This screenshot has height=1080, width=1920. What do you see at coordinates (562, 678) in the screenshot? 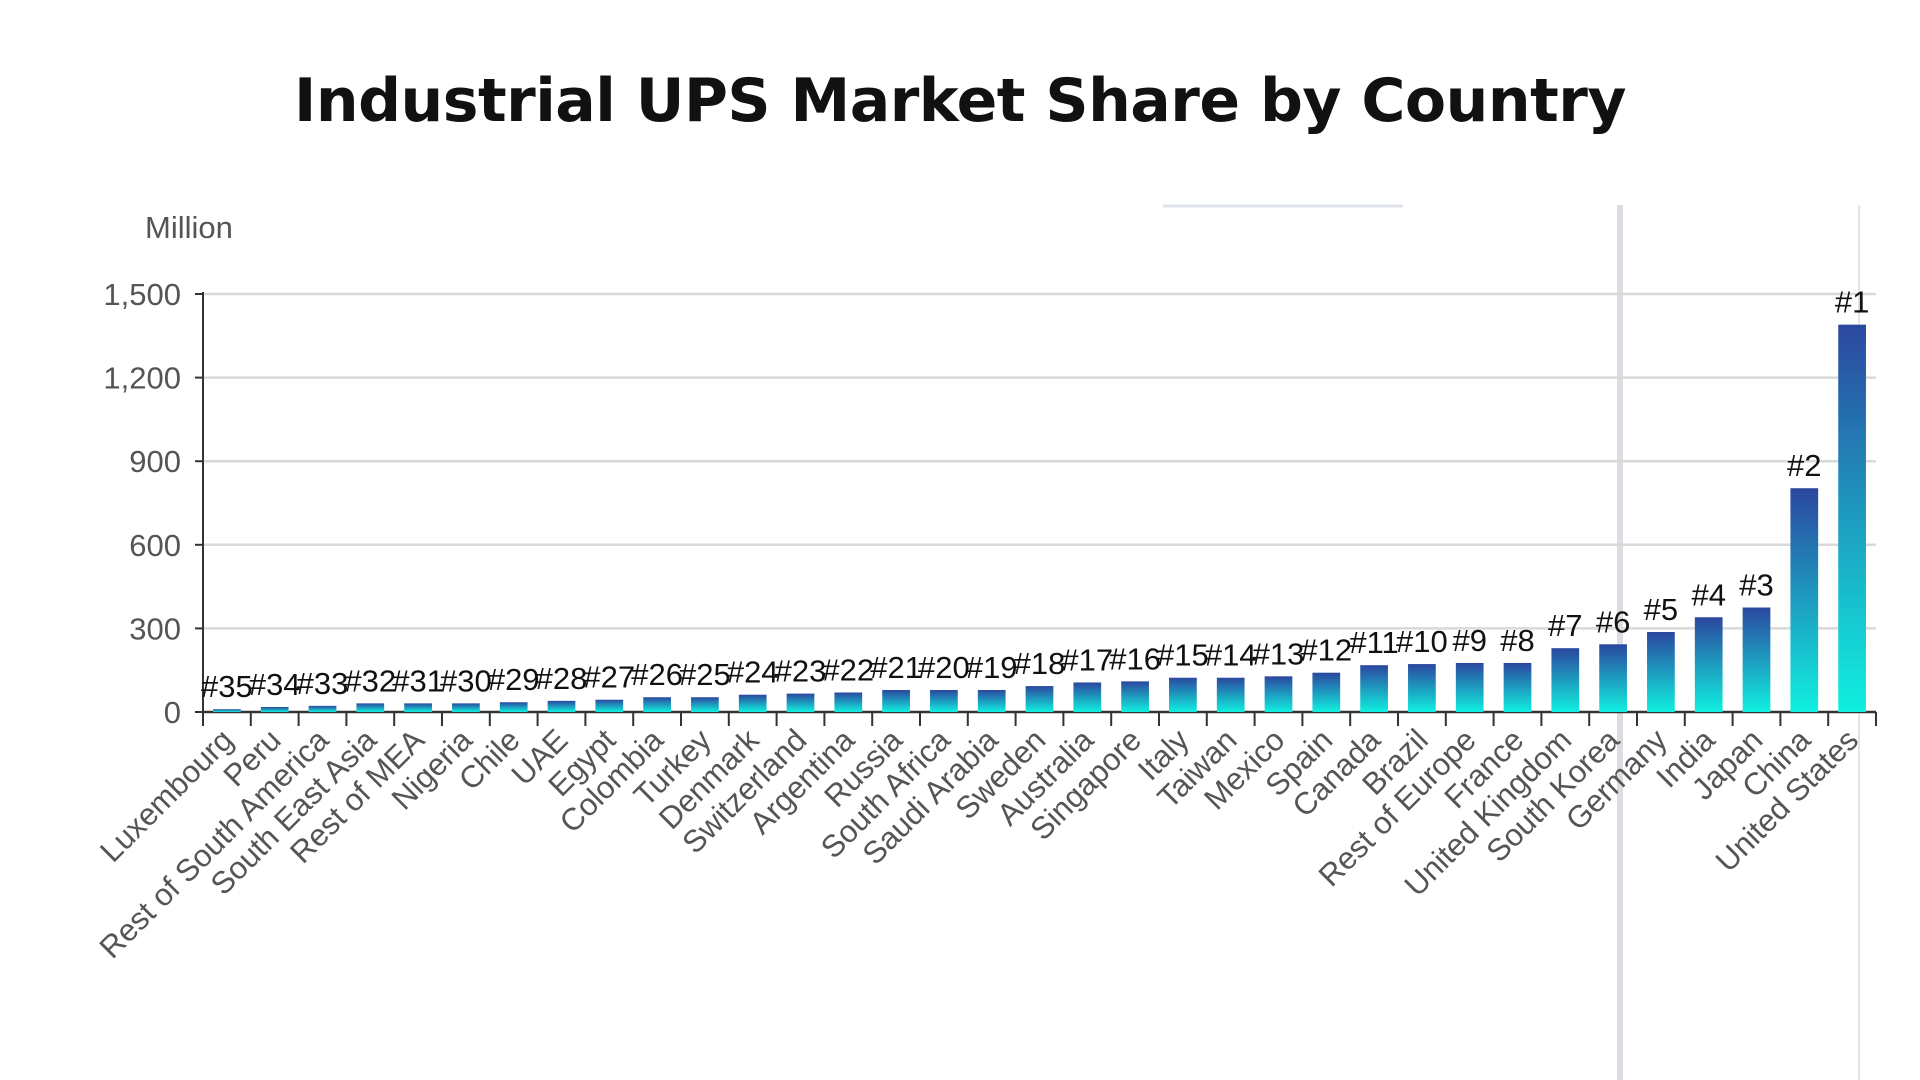
I see `data-label: #28` at bounding box center [562, 678].